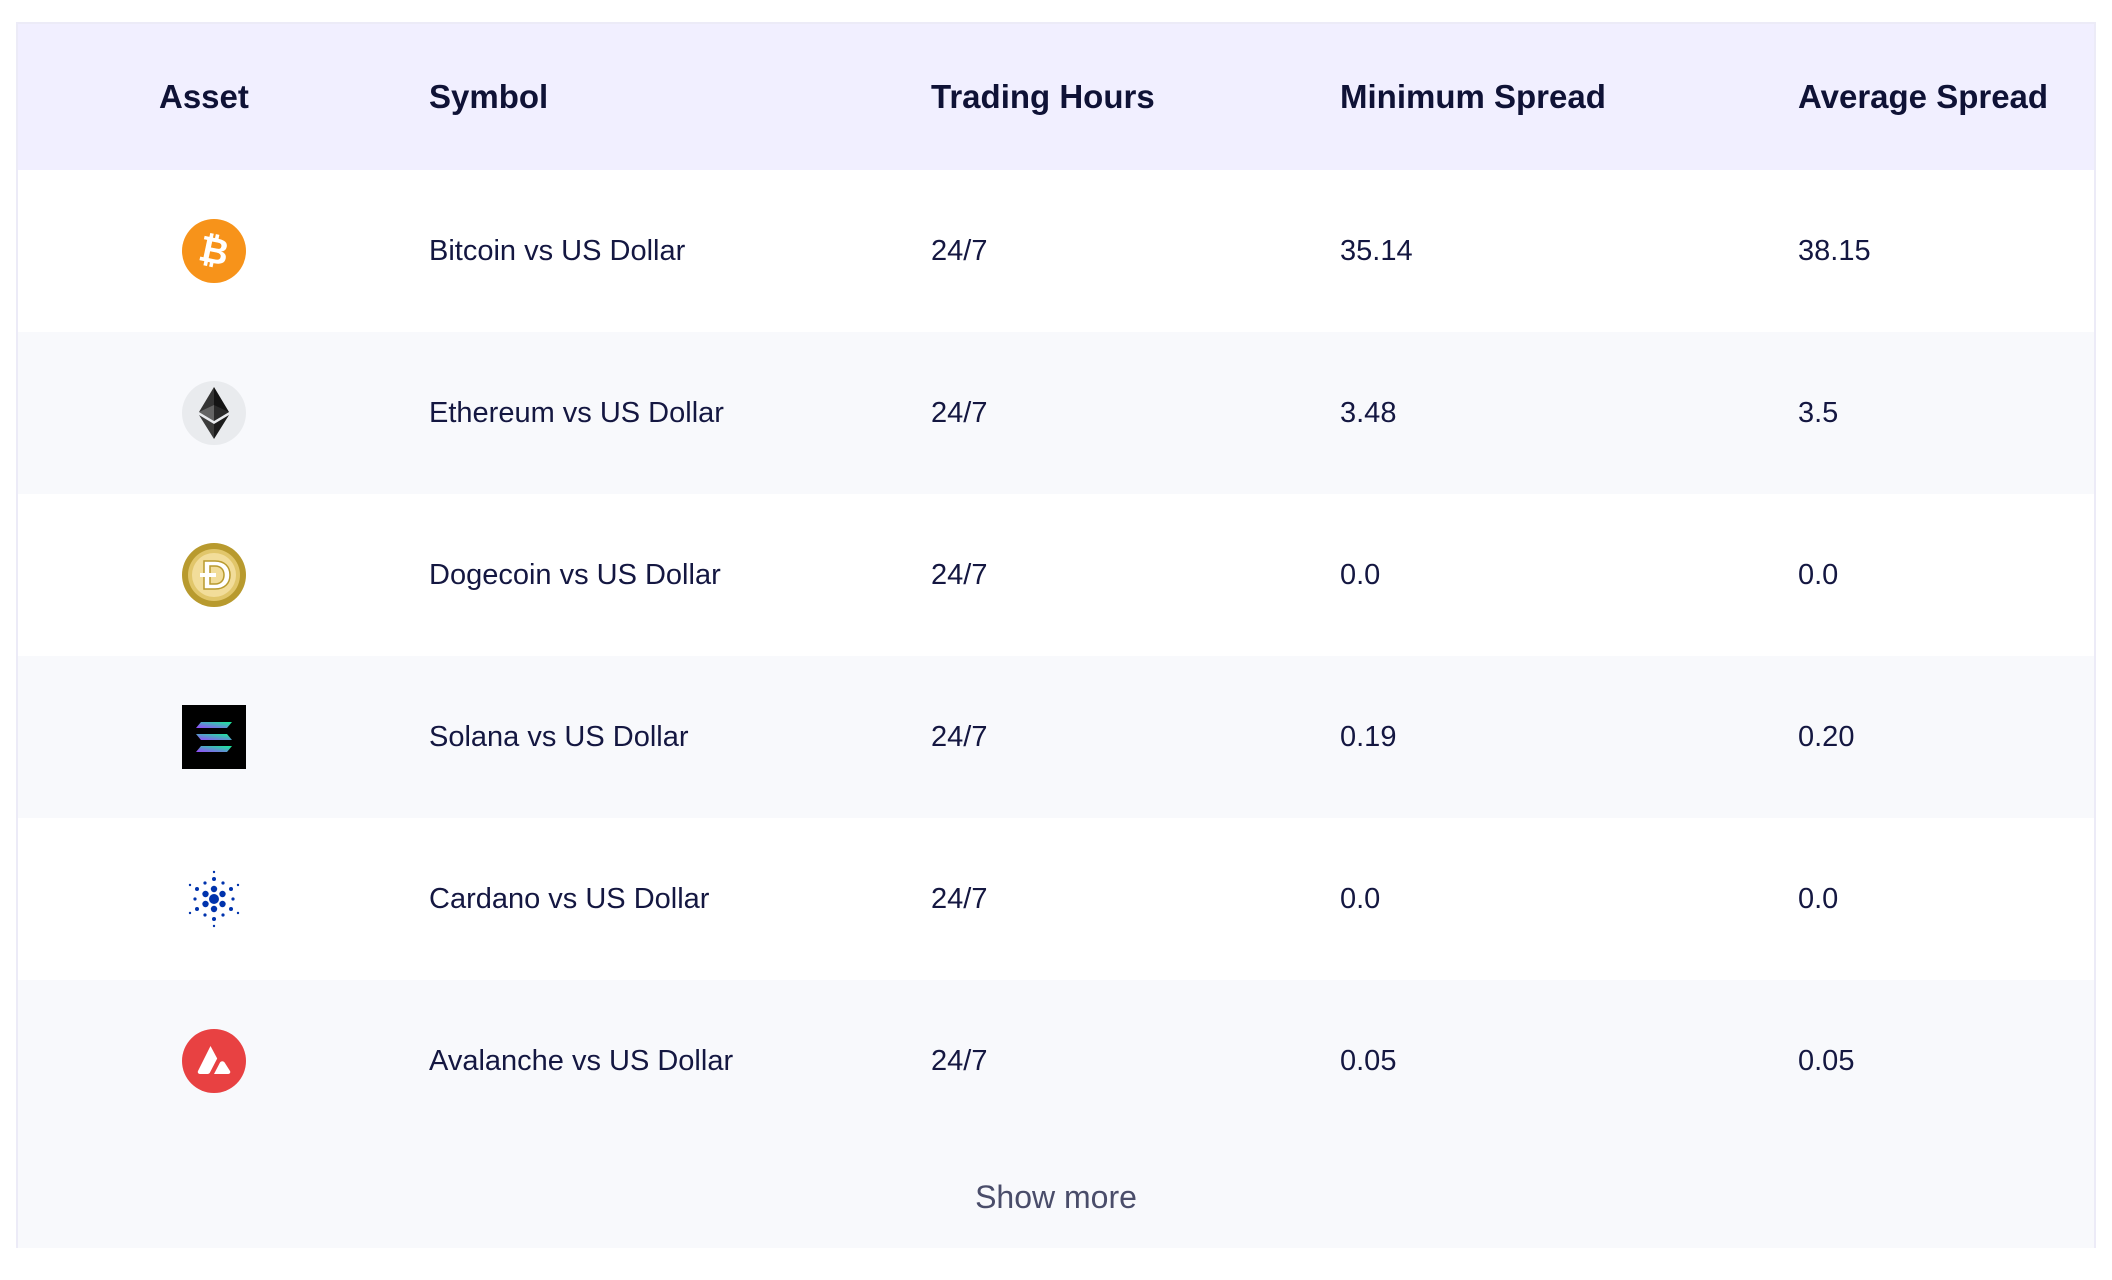 This screenshot has height=1280, width=2112. I want to click on show-more-button: Show more, so click(1056, 1195).